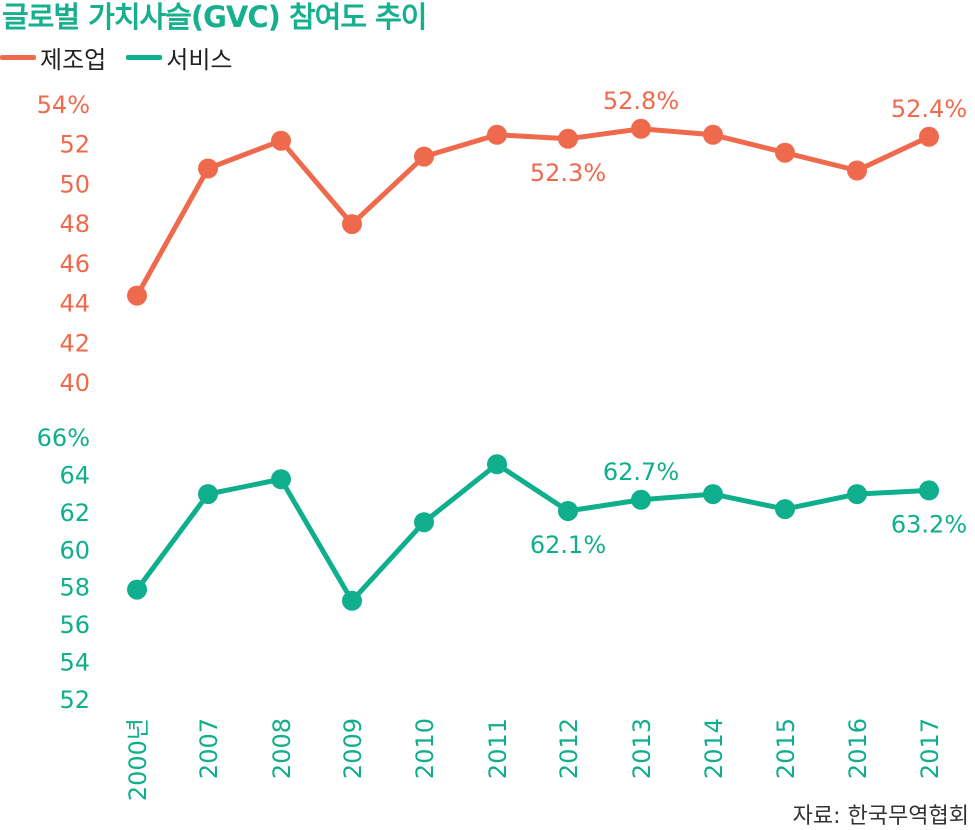  What do you see at coordinates (74, 513) in the screenshot?
I see `y-tick-label-services: 62` at bounding box center [74, 513].